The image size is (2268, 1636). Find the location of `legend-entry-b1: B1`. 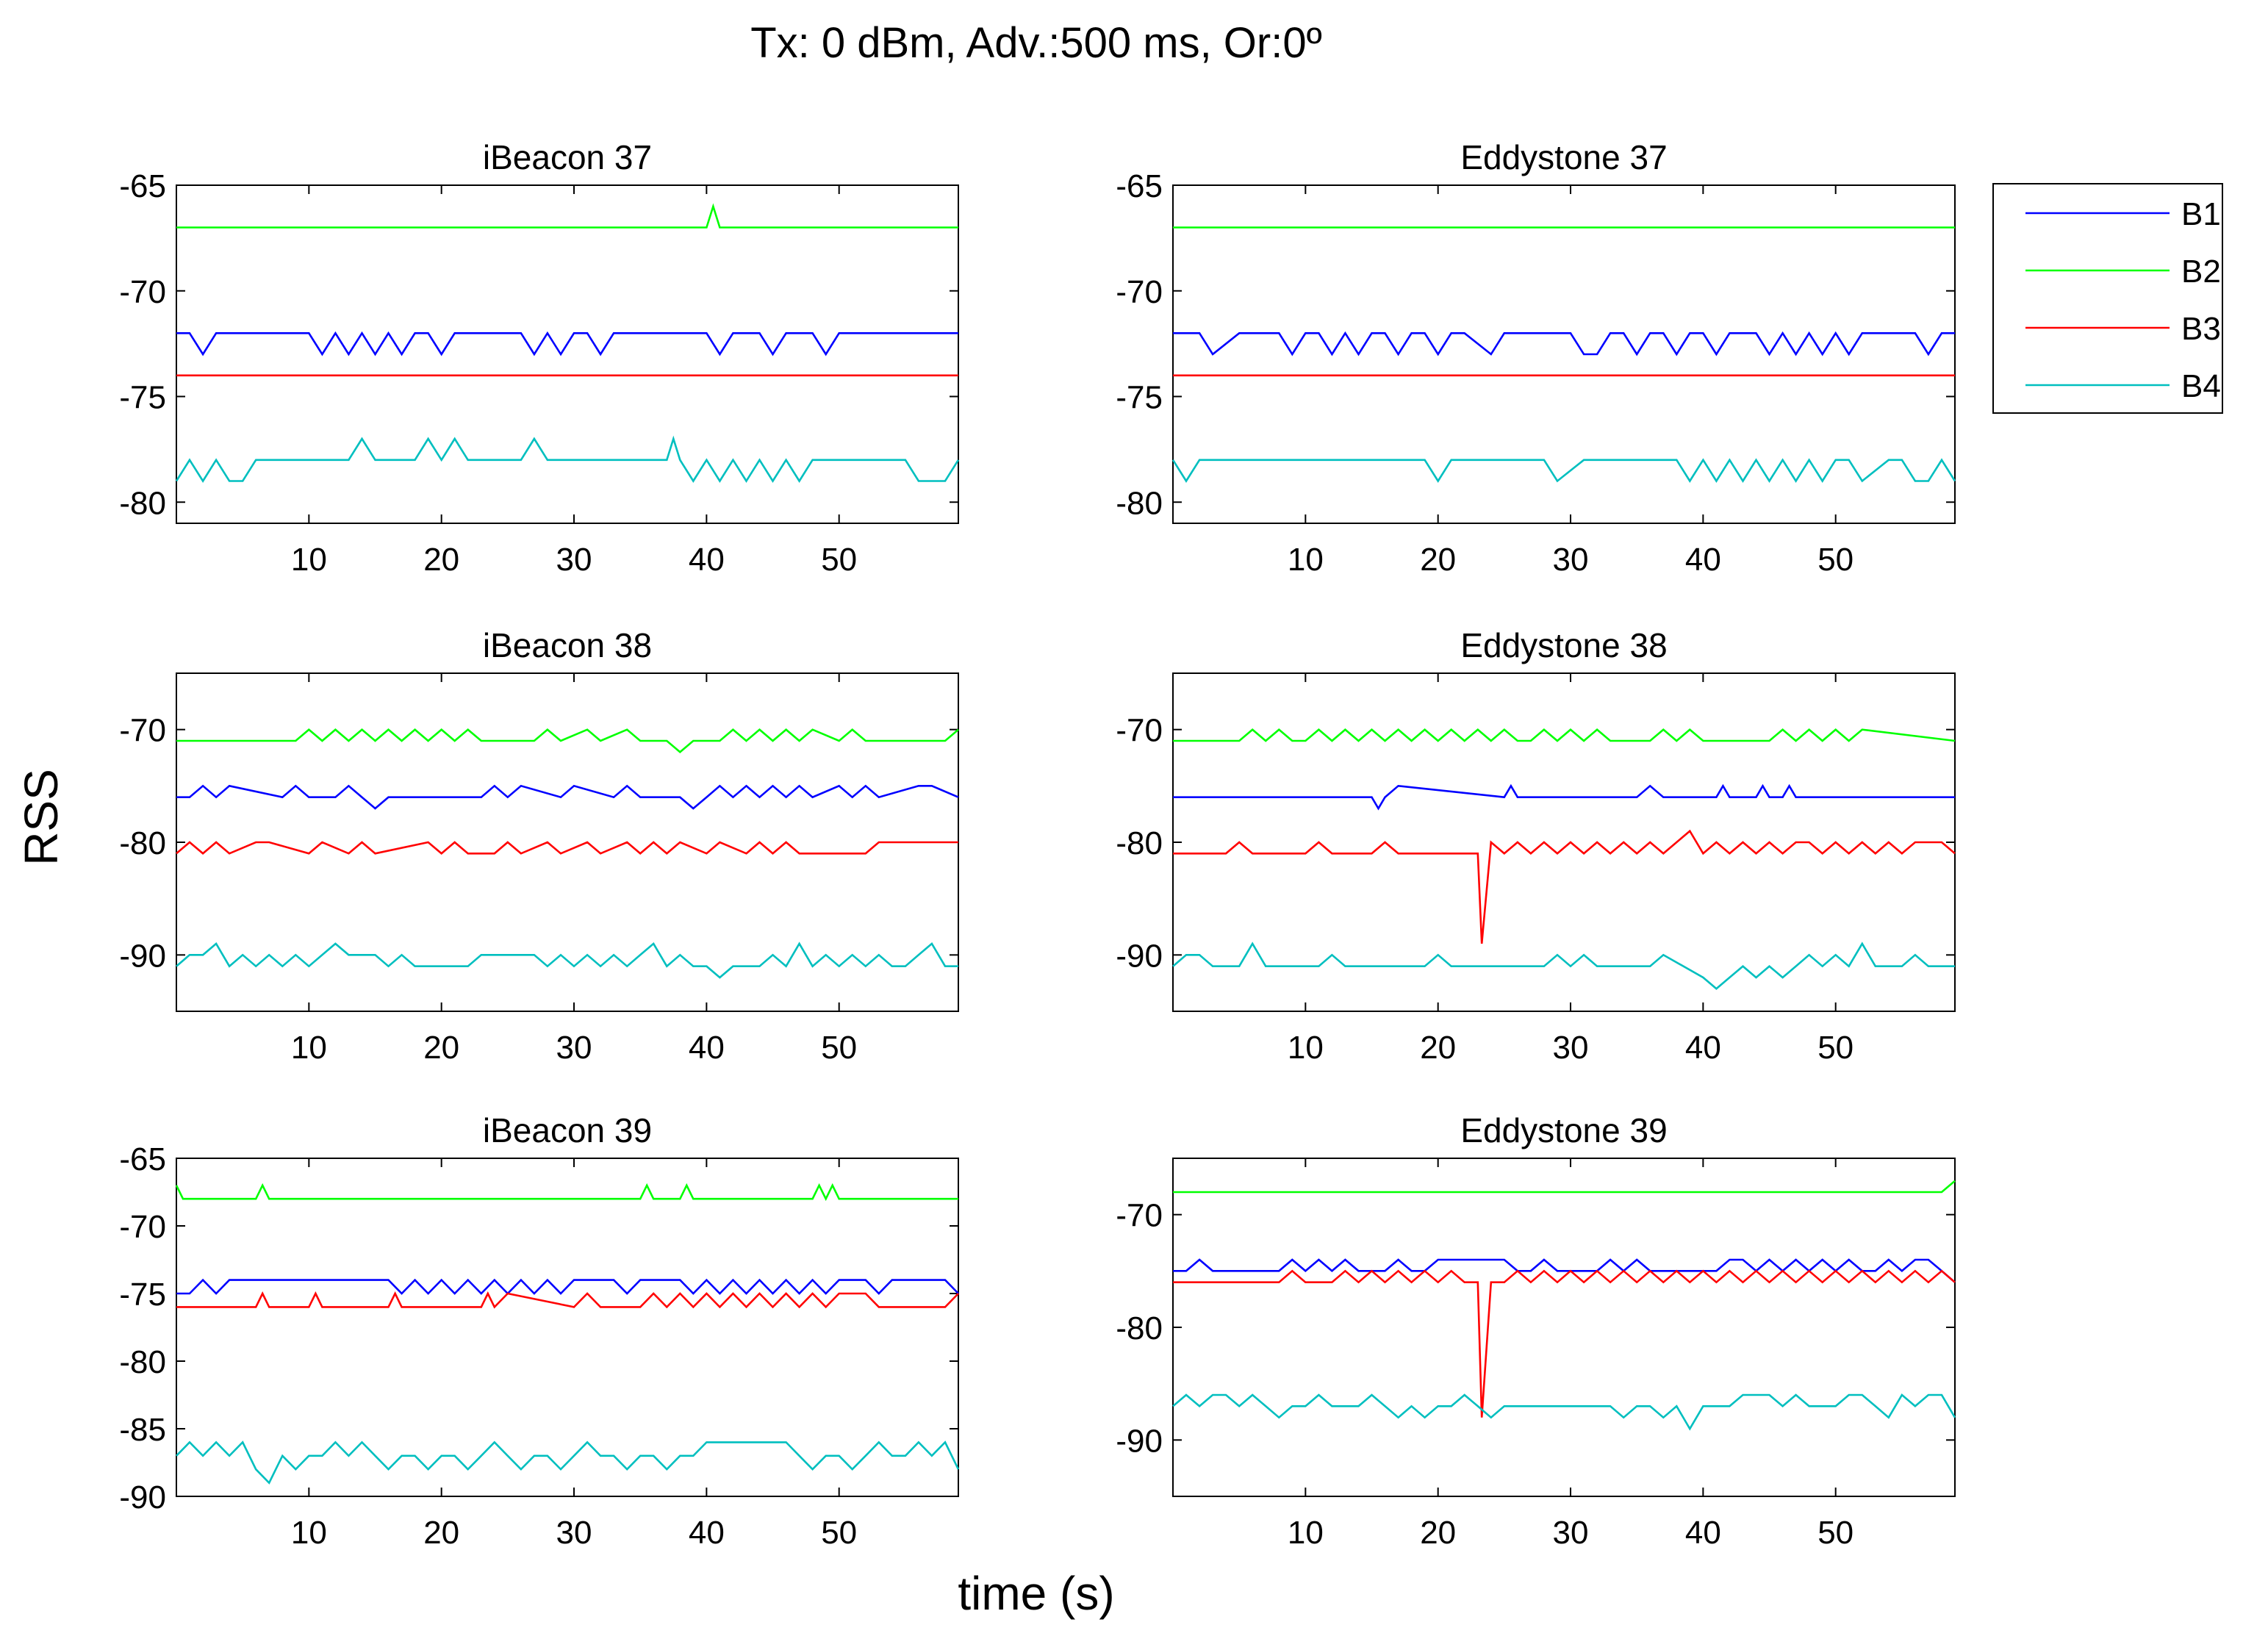

legend-entry-b1: B1 is located at coordinates (2123, 214).